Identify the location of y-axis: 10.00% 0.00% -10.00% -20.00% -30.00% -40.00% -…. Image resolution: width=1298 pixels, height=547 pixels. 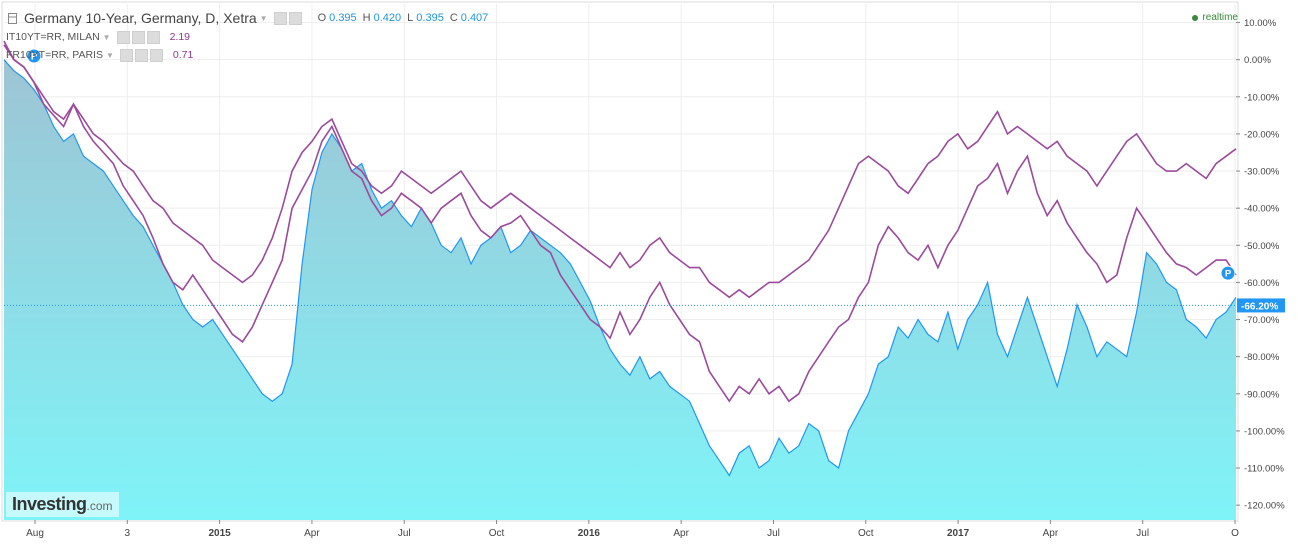
(1260, 265).